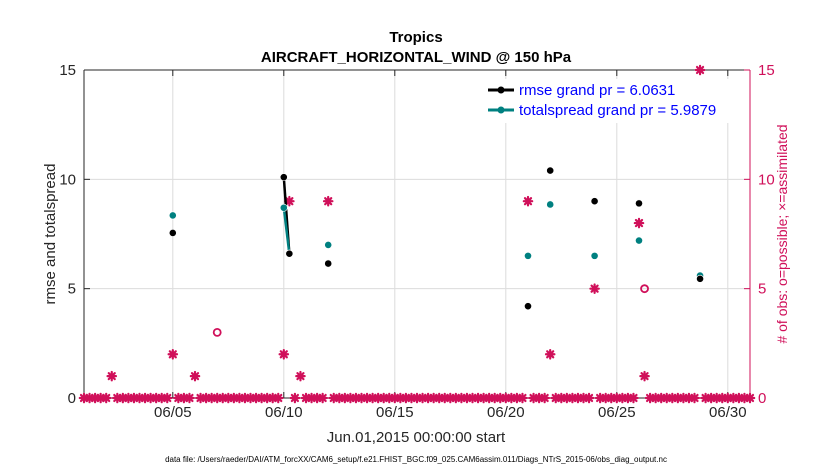 This screenshot has width=830, height=470. What do you see at coordinates (501, 90) in the screenshot?
I see `legend-rmse-marker` at bounding box center [501, 90].